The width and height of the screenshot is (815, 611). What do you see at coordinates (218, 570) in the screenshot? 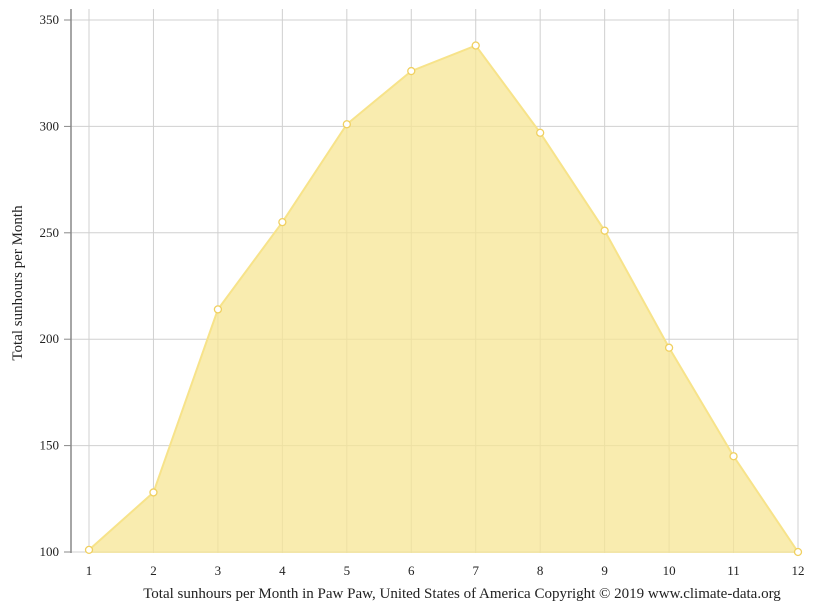
I see `x-tick-label: 3` at bounding box center [218, 570].